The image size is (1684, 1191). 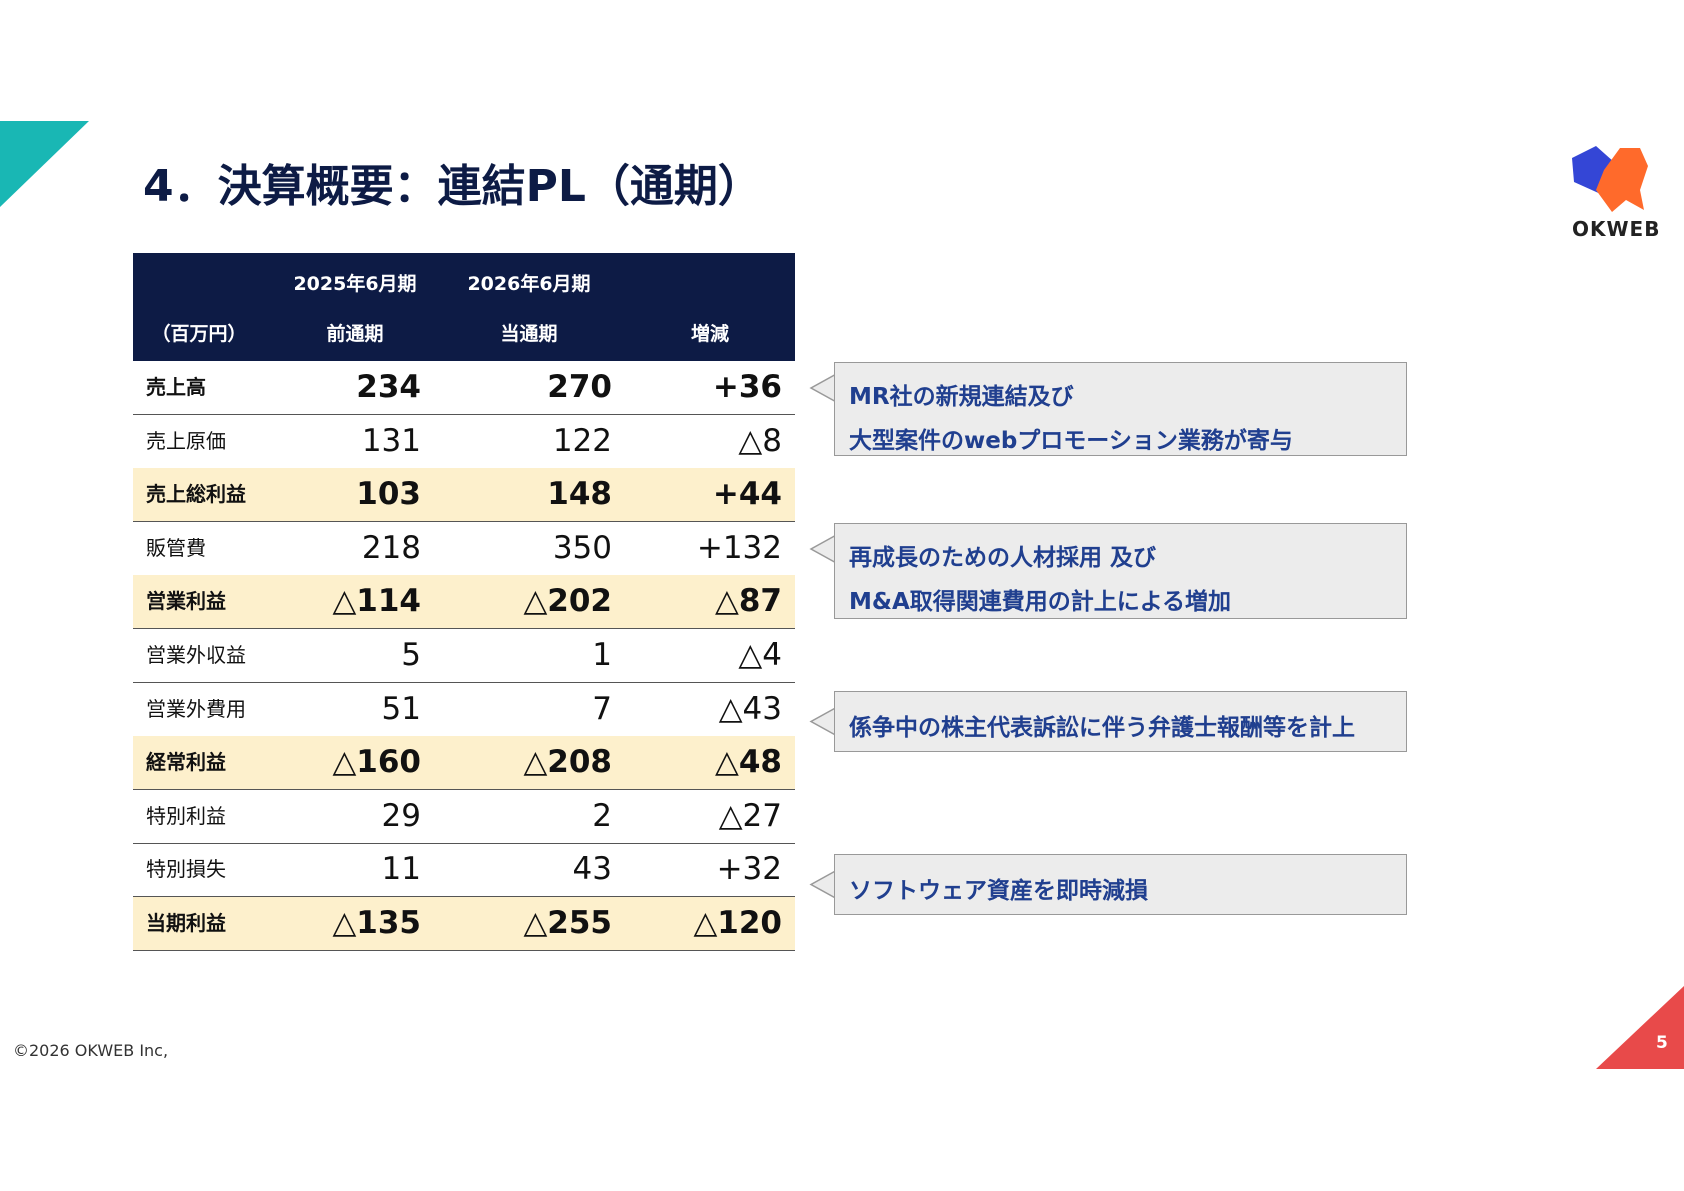 What do you see at coordinates (748, 601) in the screenshot?
I see `cell-value: △87` at bounding box center [748, 601].